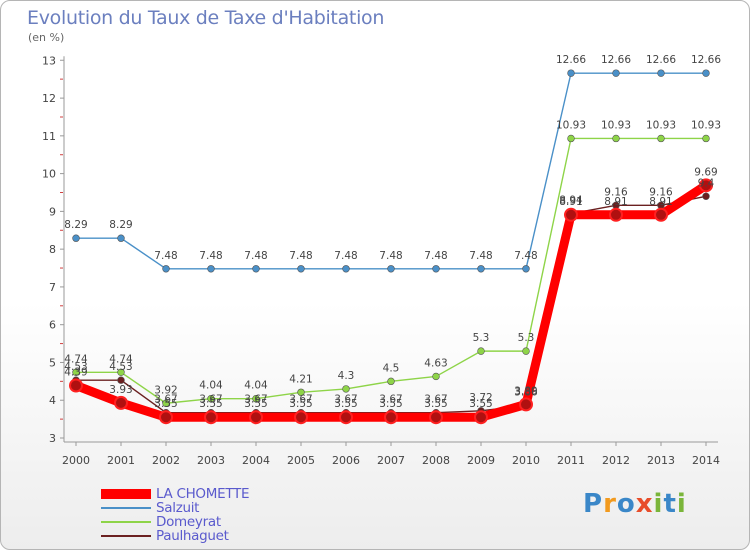  I want to click on legend-item: Salzuit, so click(231, 508).